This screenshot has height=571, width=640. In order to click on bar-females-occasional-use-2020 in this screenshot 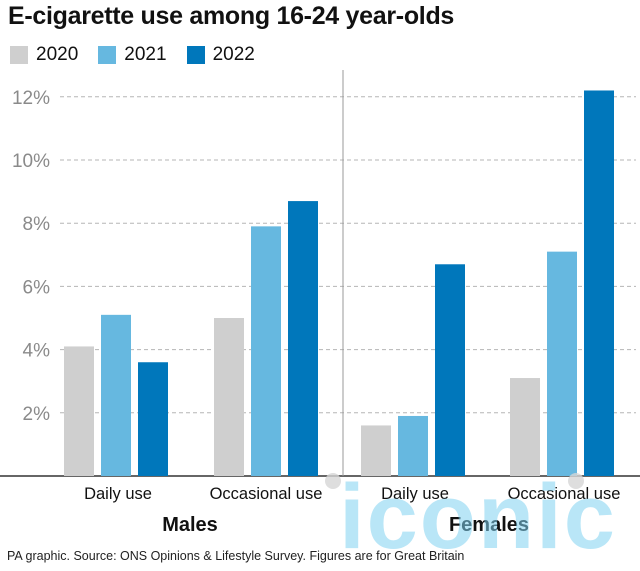, I will do `click(525, 427)`.